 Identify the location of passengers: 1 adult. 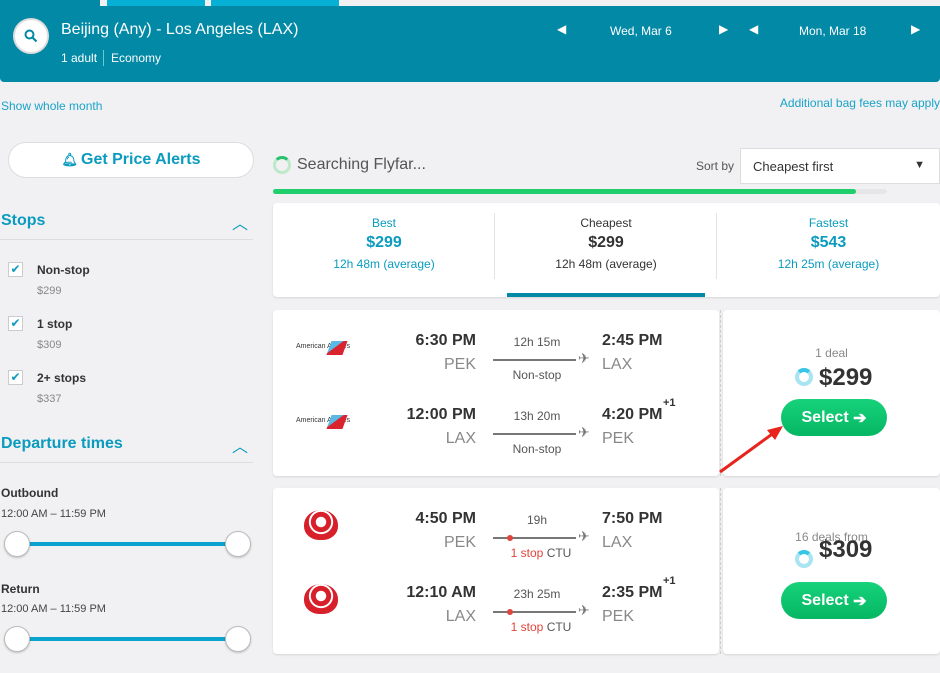
(79, 58).